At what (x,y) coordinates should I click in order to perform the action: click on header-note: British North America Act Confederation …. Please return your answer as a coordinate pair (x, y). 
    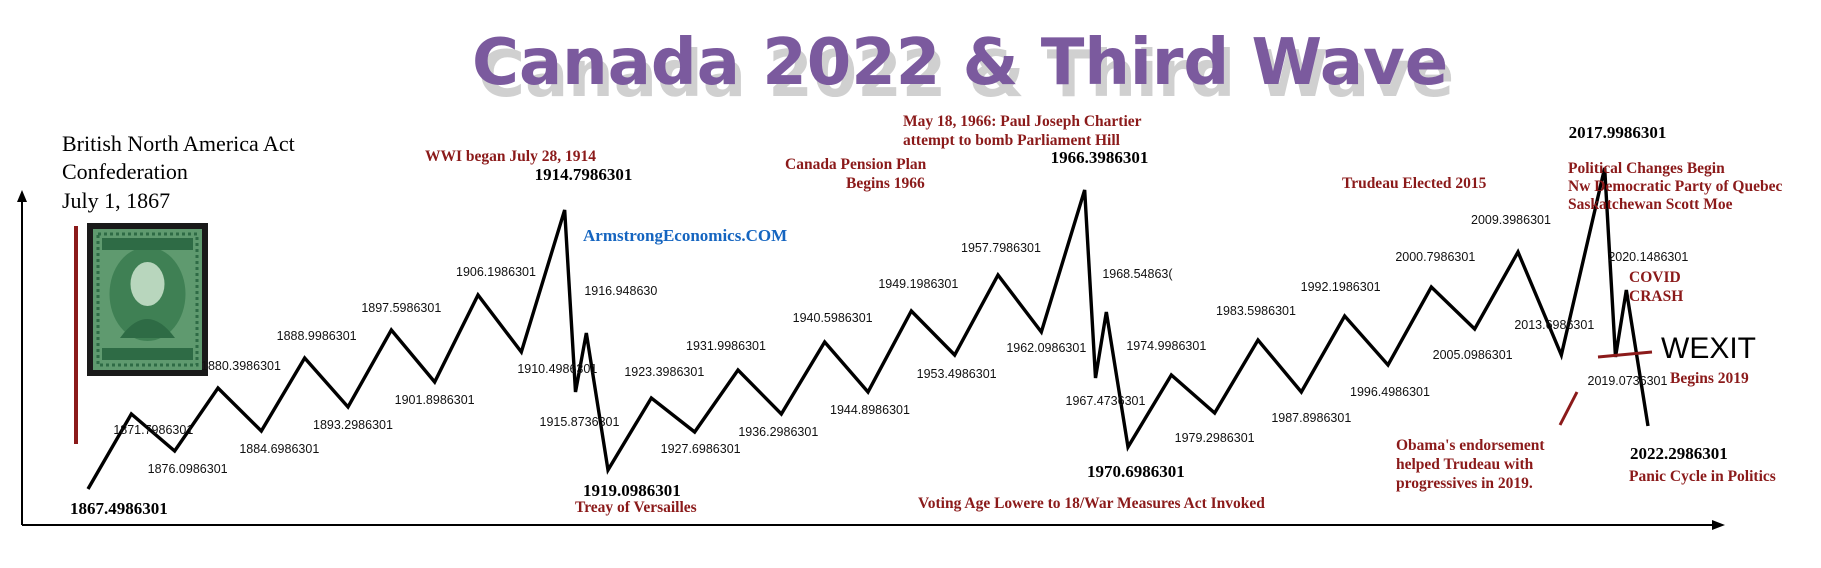
    Looking at the image, I should click on (178, 172).